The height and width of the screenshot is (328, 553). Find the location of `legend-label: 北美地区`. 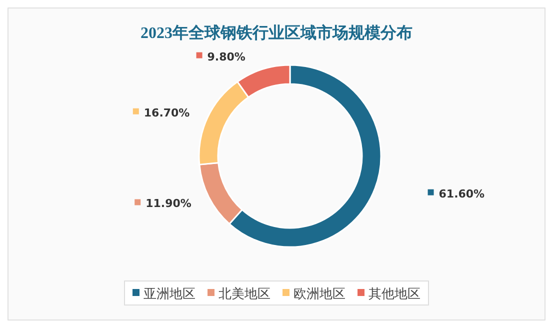

legend-label: 北美地区 is located at coordinates (244, 294).